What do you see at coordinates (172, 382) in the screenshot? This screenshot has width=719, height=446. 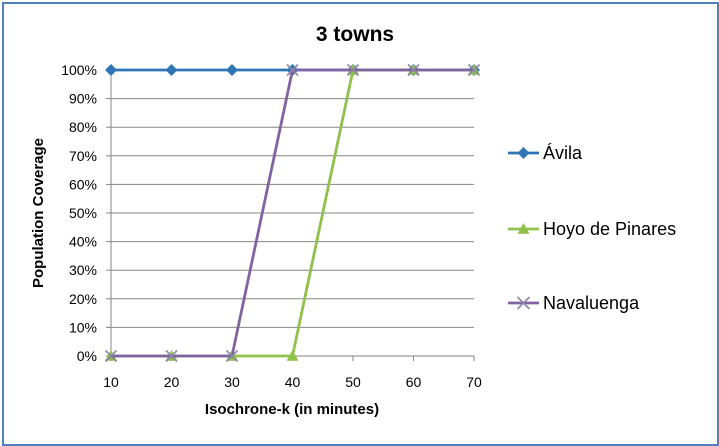 I see `x-tick-label: 20` at bounding box center [172, 382].